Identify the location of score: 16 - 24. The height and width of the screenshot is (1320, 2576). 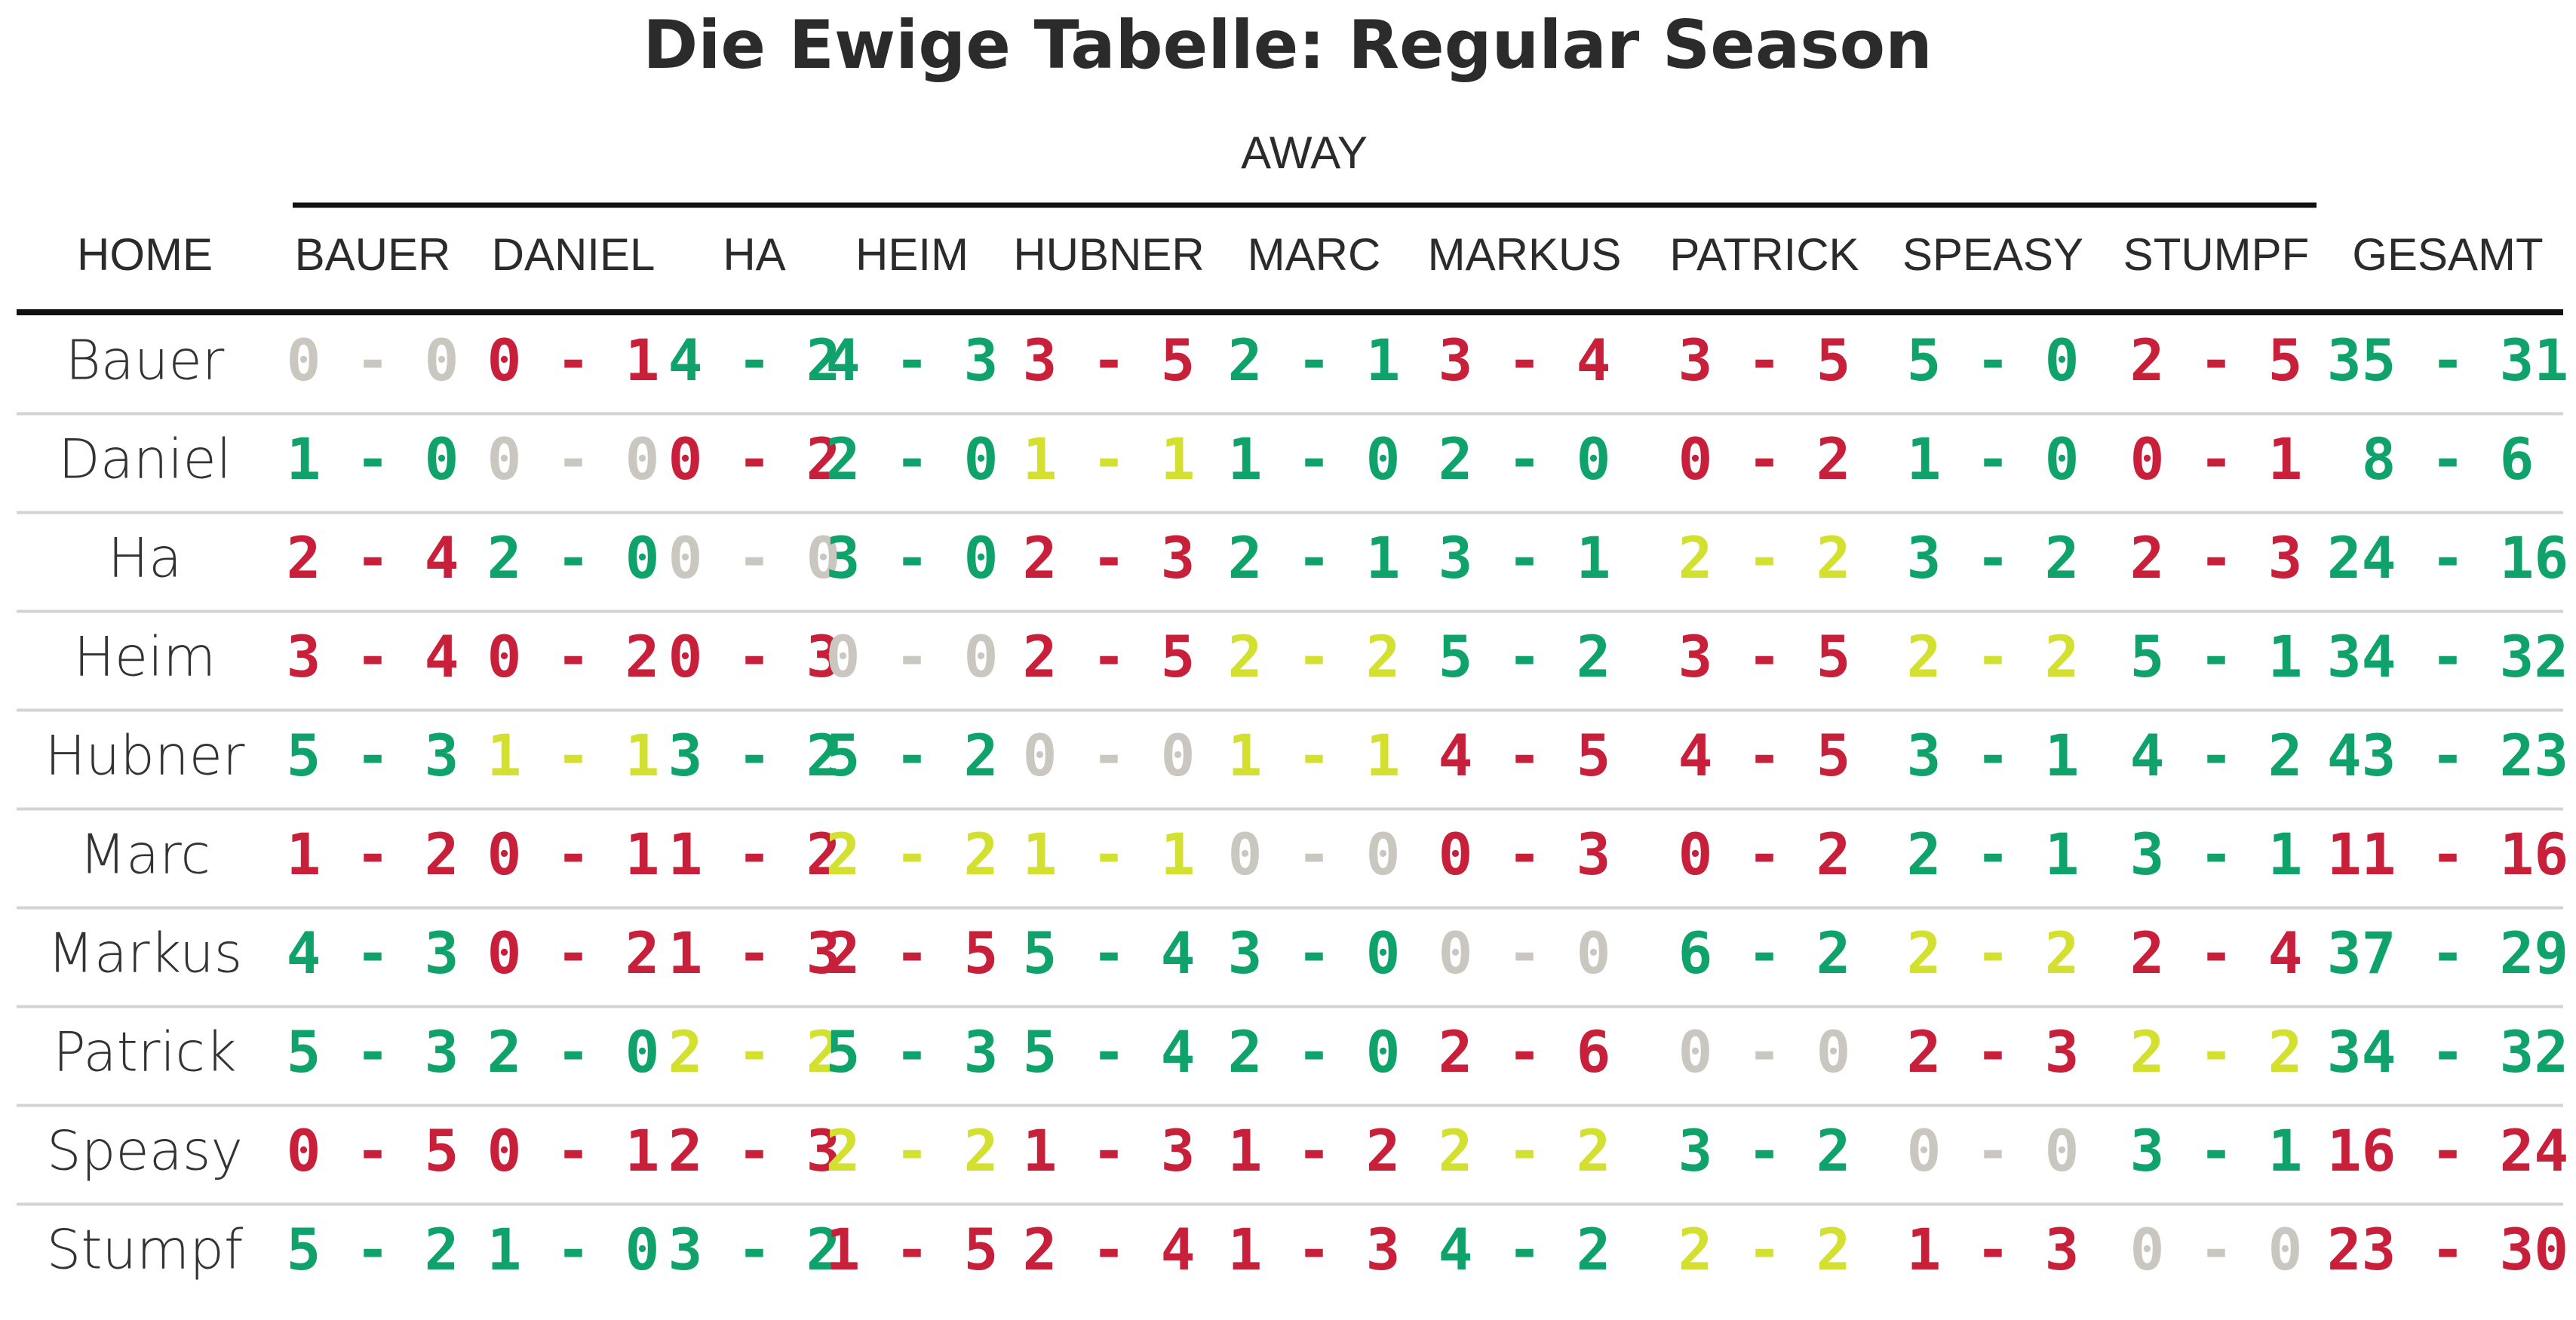
(2447, 1150).